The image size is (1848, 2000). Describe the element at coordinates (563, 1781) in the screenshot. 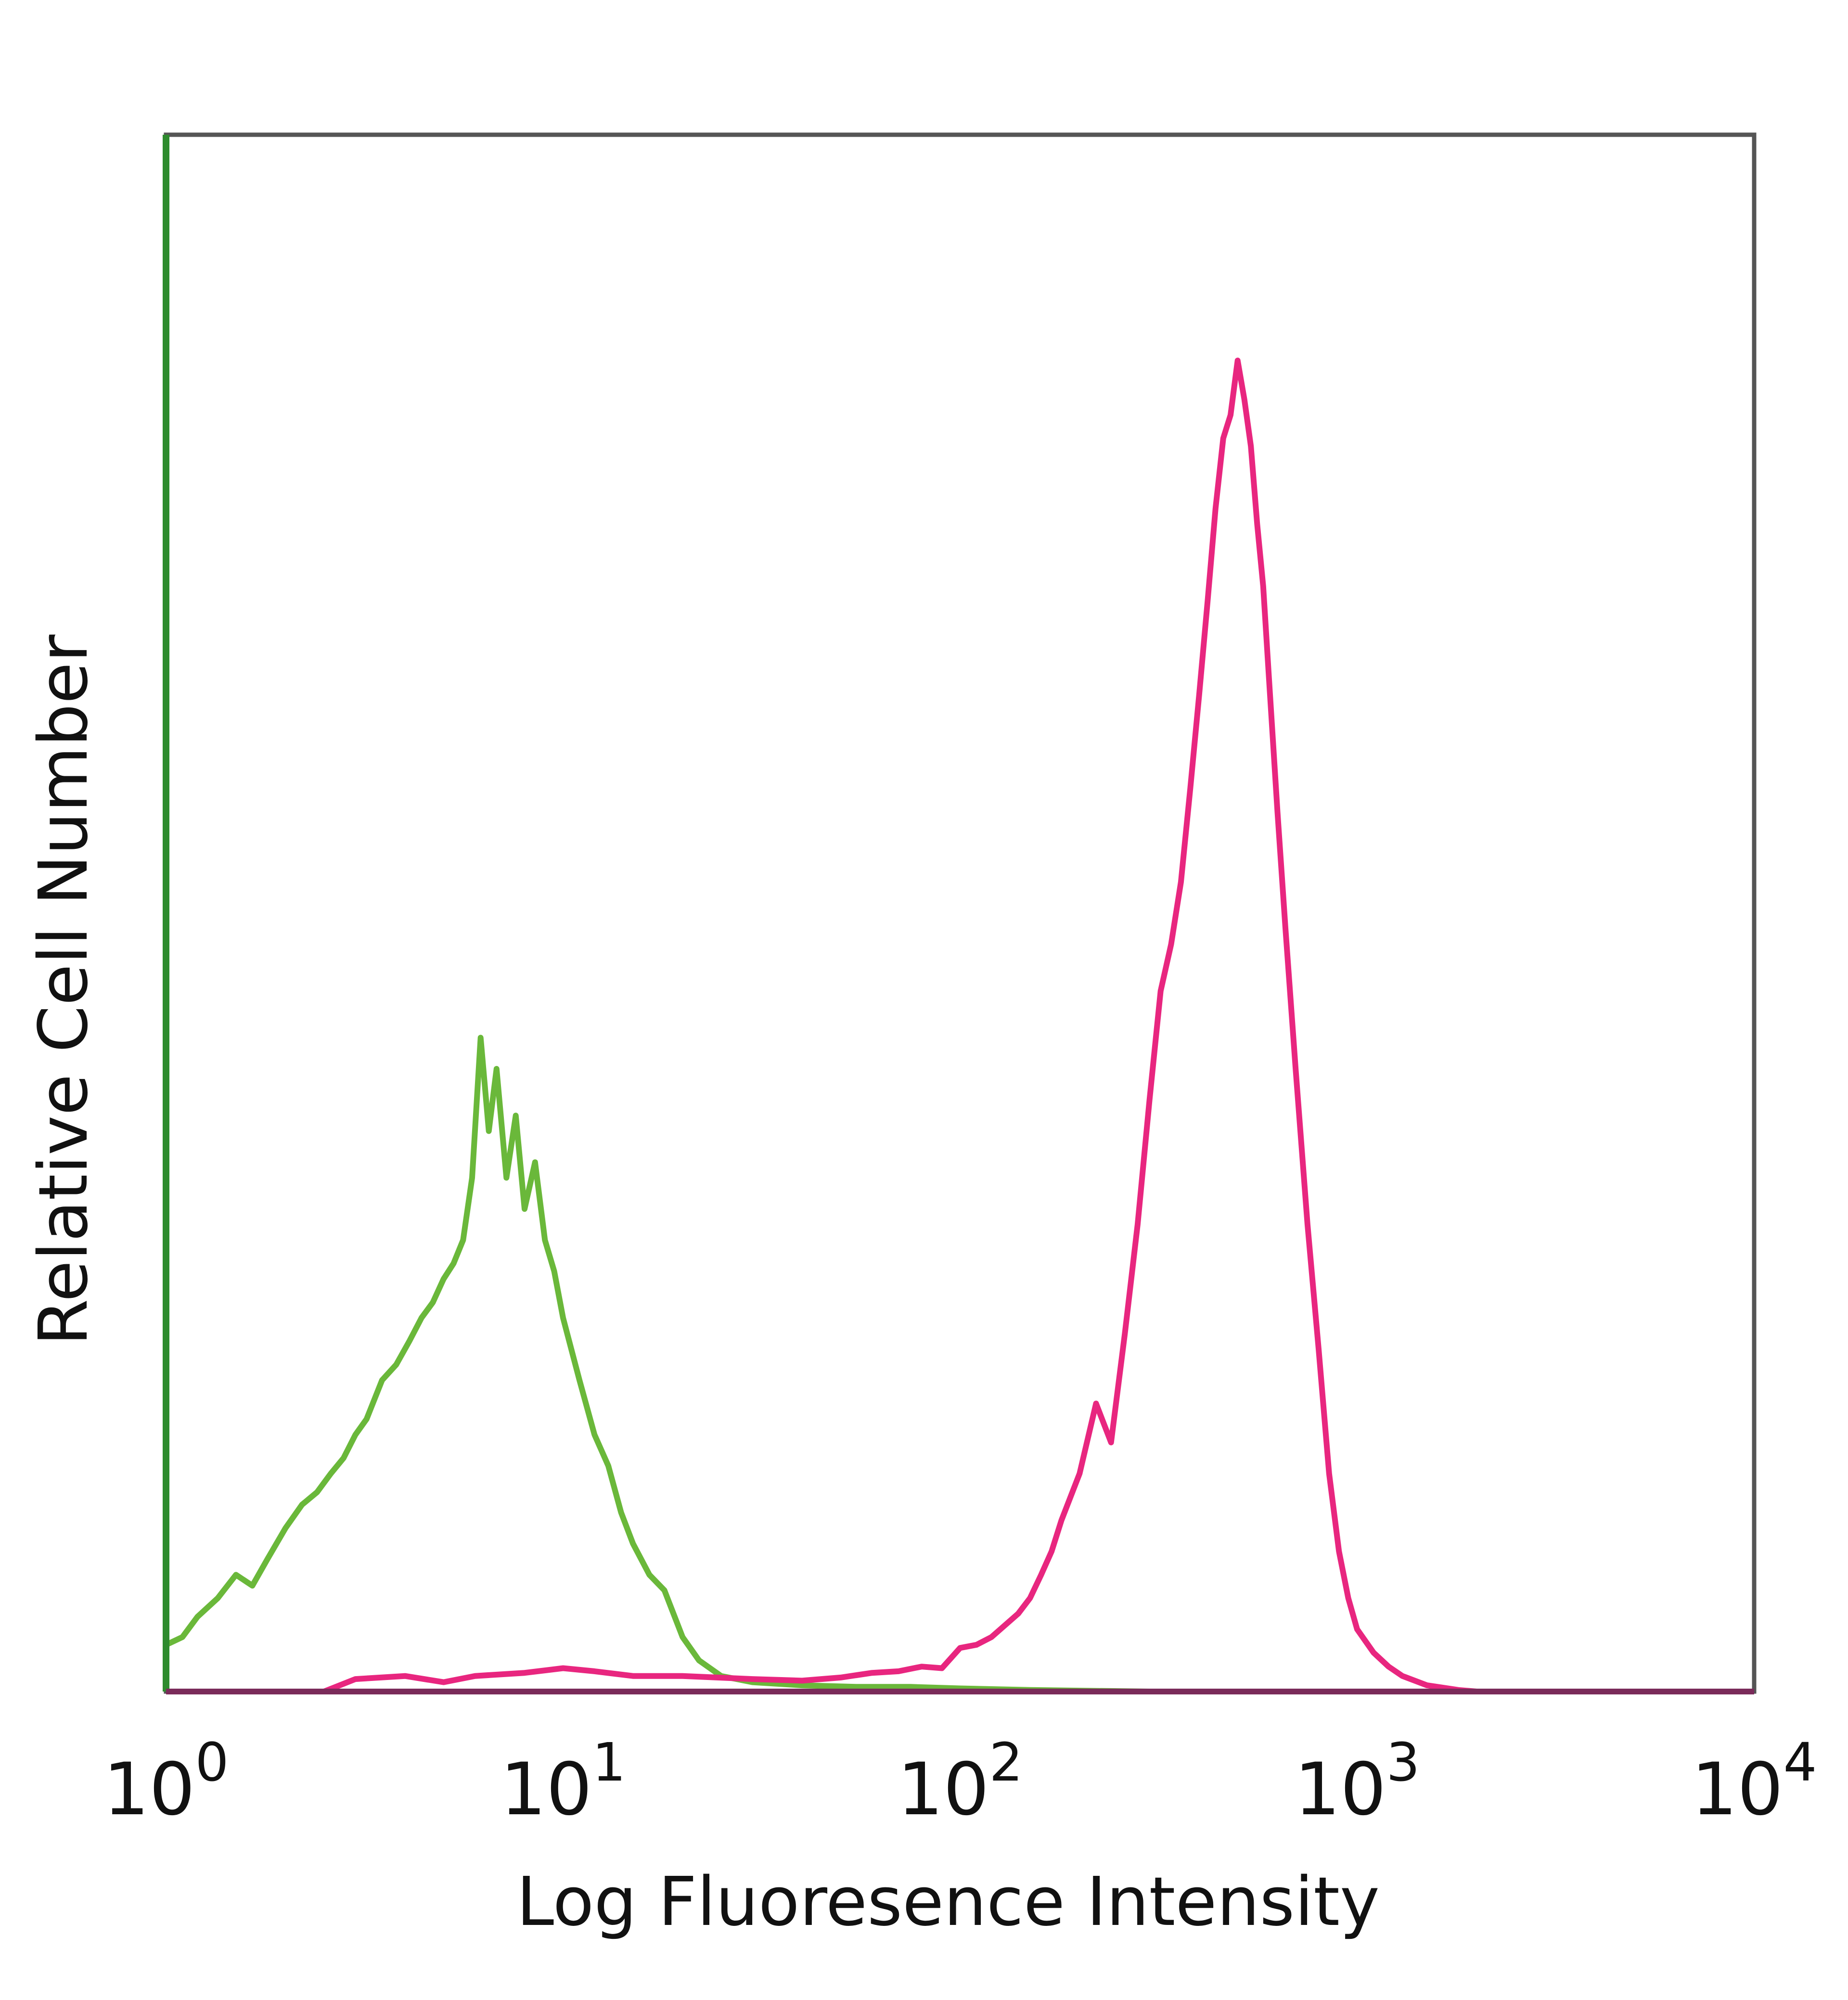

I see `x-tick-label-1: 10¹` at that location.